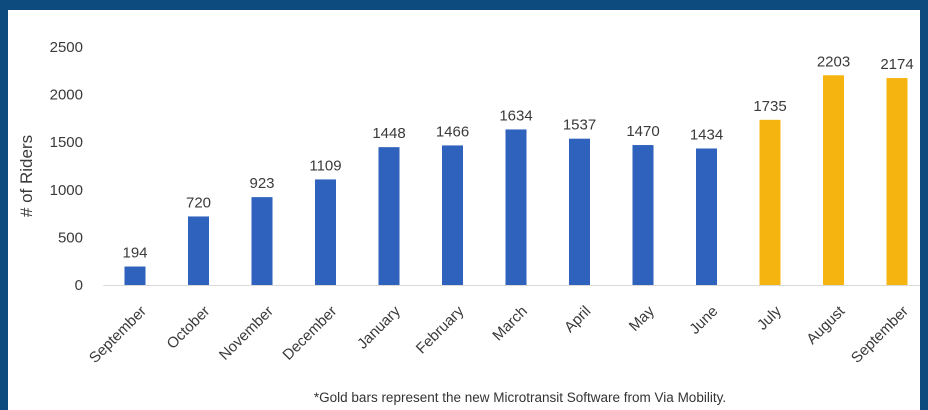 The height and width of the screenshot is (410, 928). What do you see at coordinates (70, 237) in the screenshot?
I see `y-tick-label: 500` at bounding box center [70, 237].